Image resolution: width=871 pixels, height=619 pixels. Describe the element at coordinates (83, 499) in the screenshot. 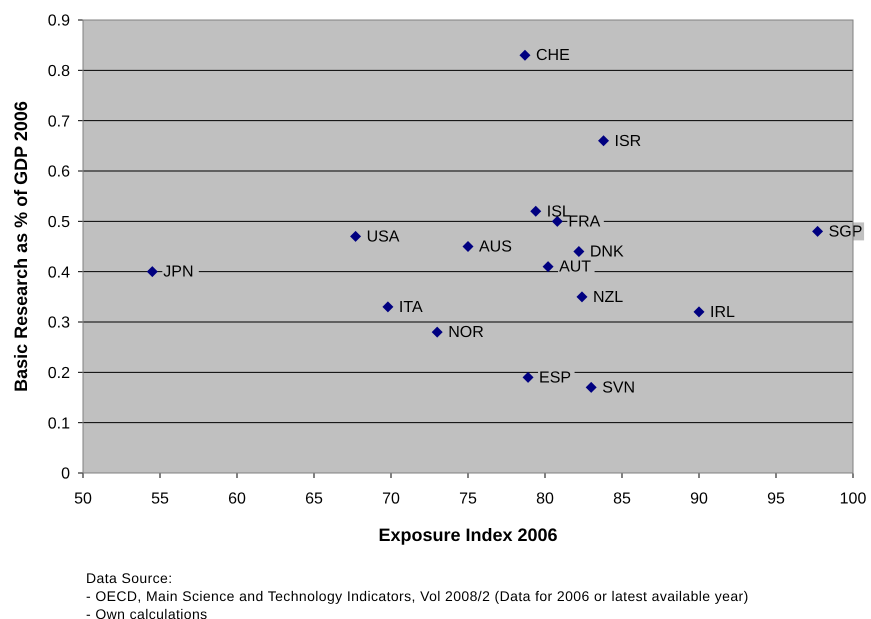

I see `x-tick-label: 50` at that location.